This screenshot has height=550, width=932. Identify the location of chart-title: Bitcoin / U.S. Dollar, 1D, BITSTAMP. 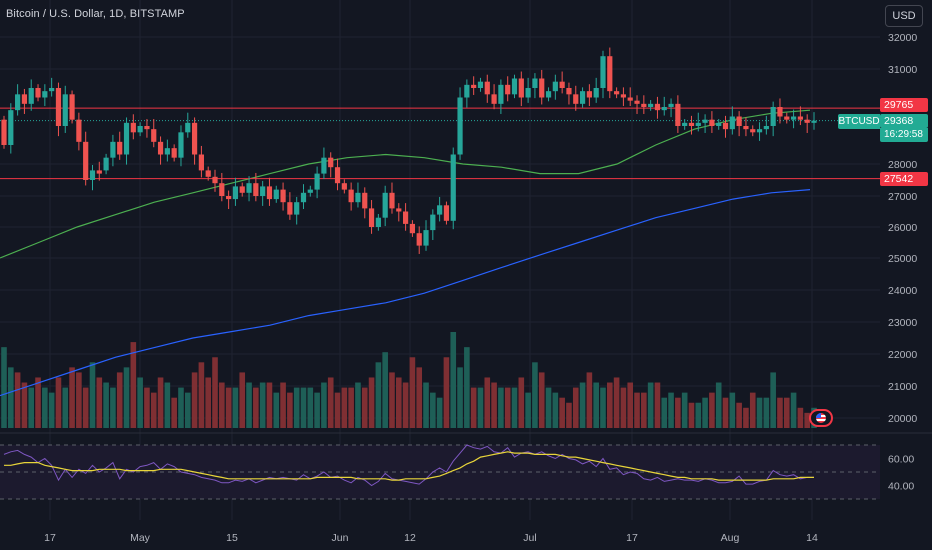
(95, 14).